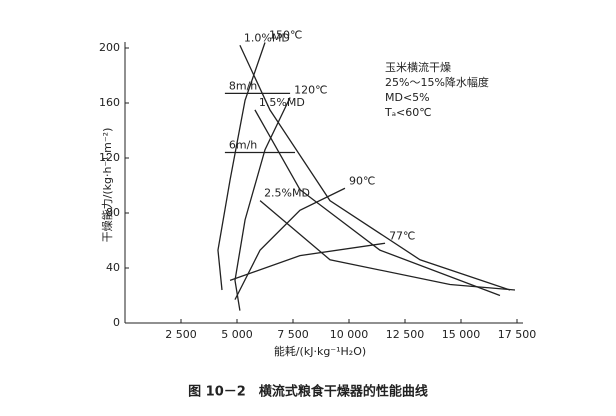 This screenshot has width=616, height=416. What do you see at coordinates (243, 85) in the screenshot?
I see `curve-label: 8m/h` at bounding box center [243, 85].